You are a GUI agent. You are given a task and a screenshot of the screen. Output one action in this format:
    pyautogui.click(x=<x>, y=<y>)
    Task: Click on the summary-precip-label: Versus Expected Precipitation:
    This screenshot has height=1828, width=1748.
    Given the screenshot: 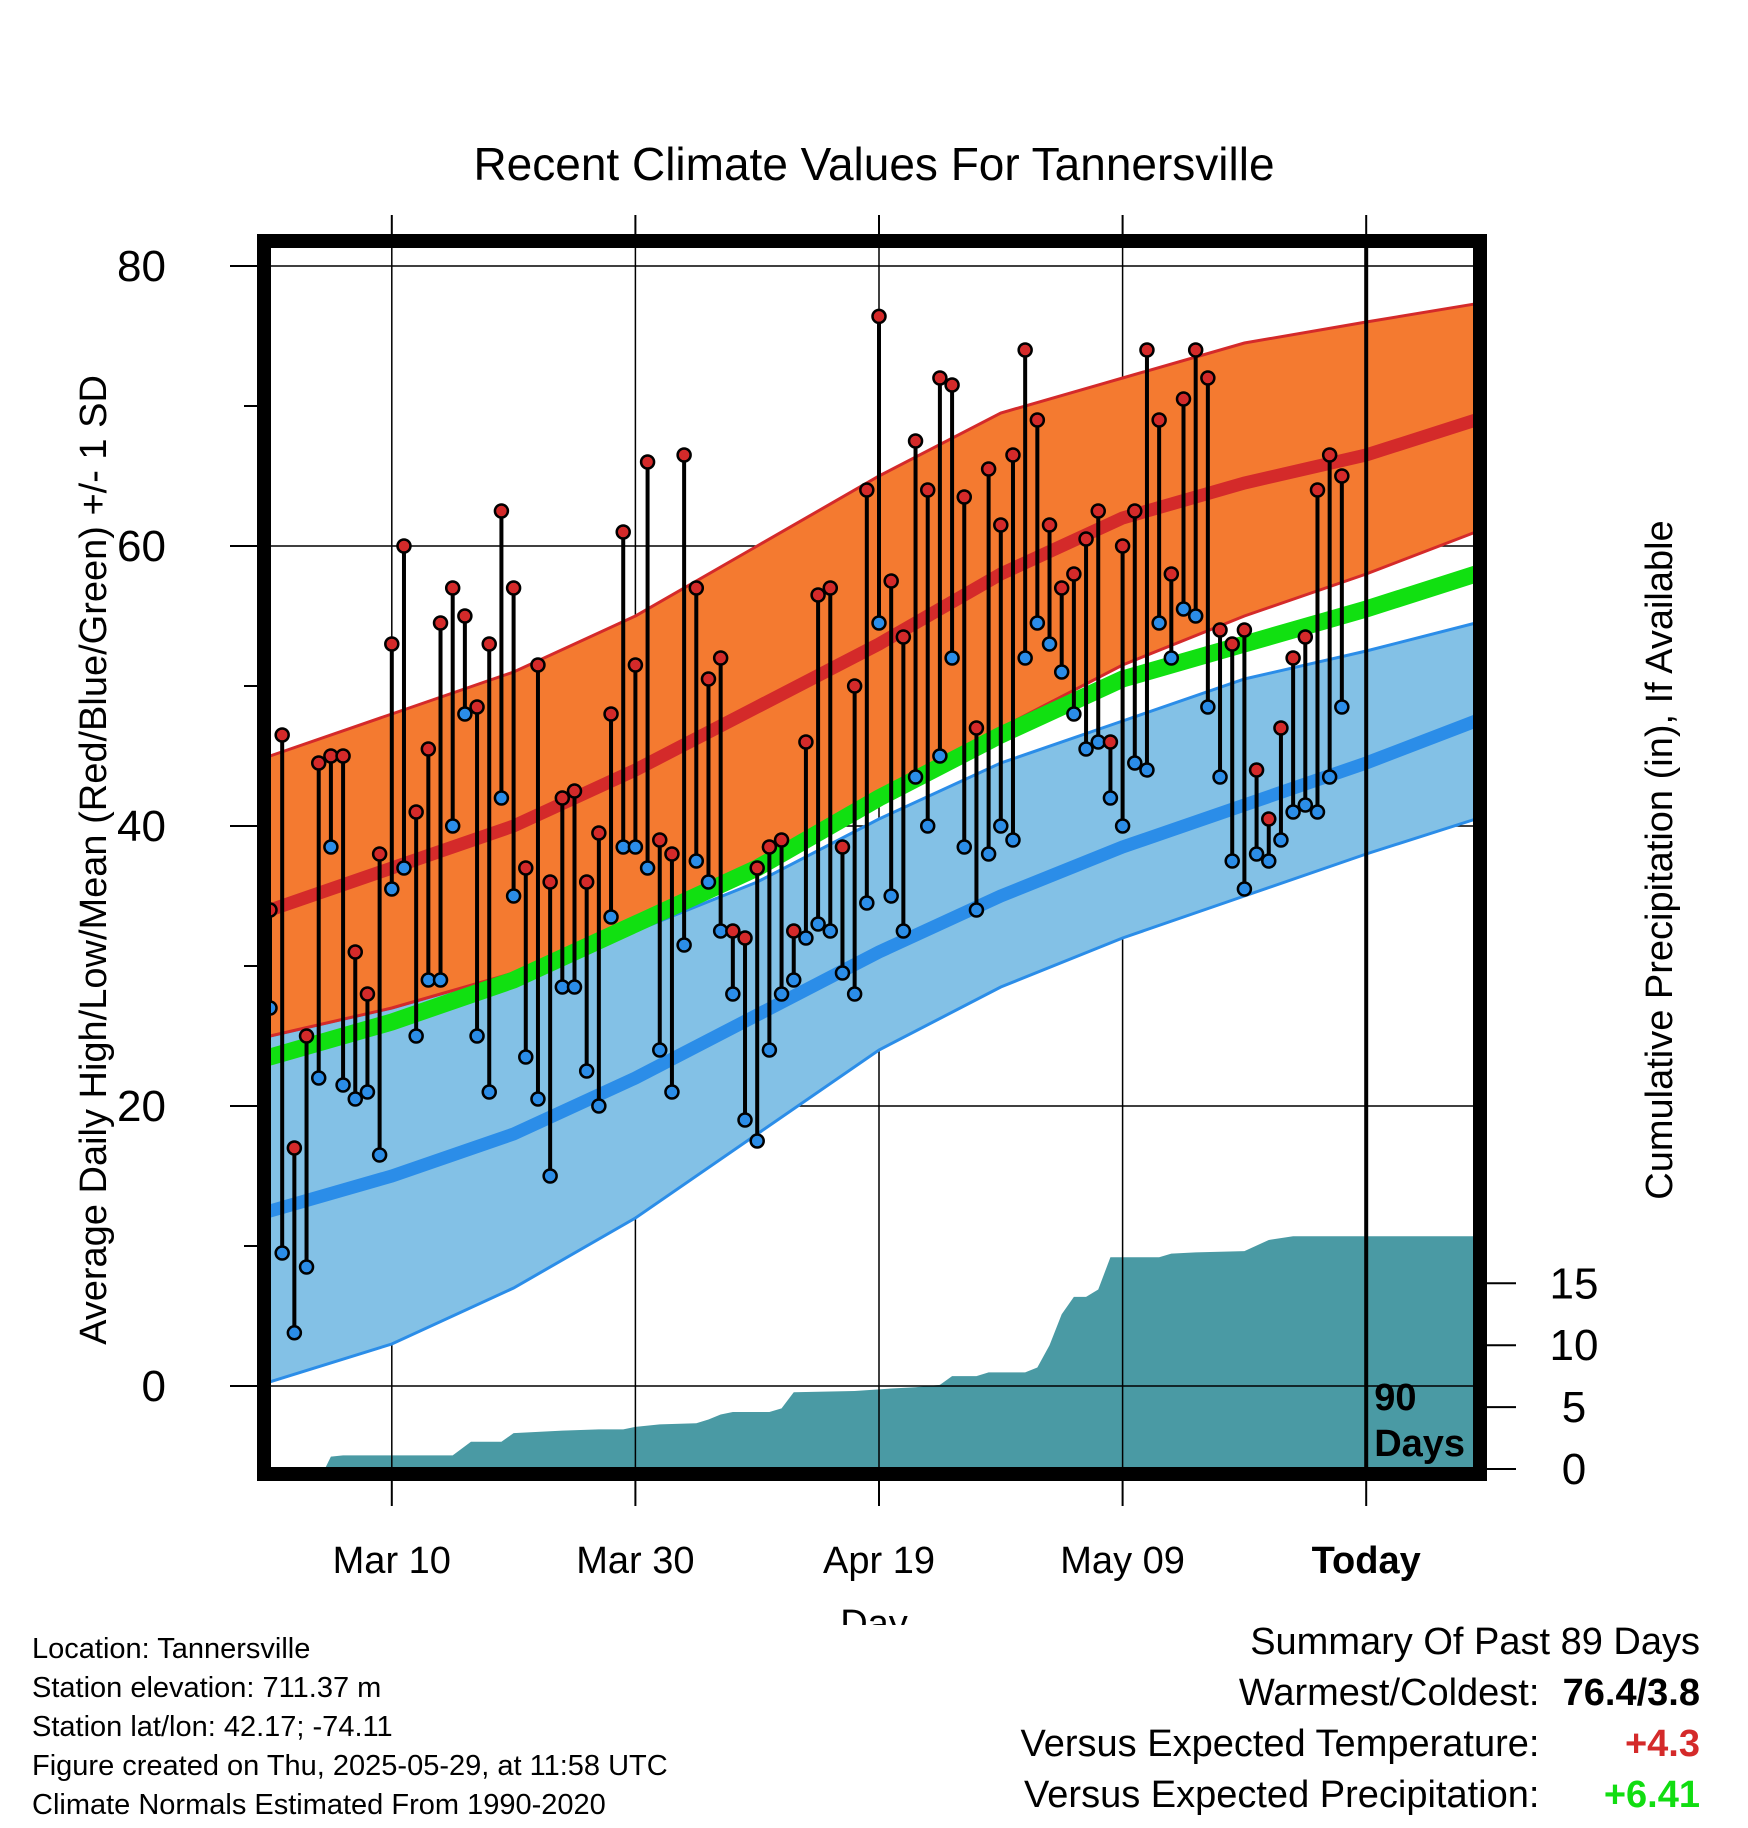 What is the action you would take?
    pyautogui.click(x=1282, y=1795)
    